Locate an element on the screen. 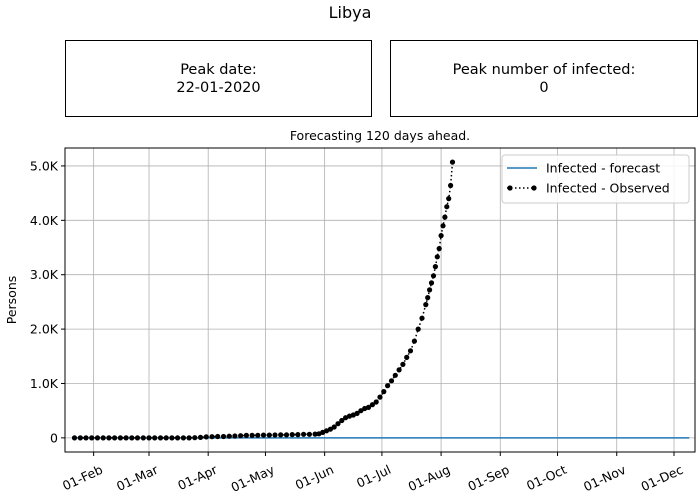 This screenshot has height=500, width=700. peak-infected-box: Peak number of infected: 0 is located at coordinates (544, 78).